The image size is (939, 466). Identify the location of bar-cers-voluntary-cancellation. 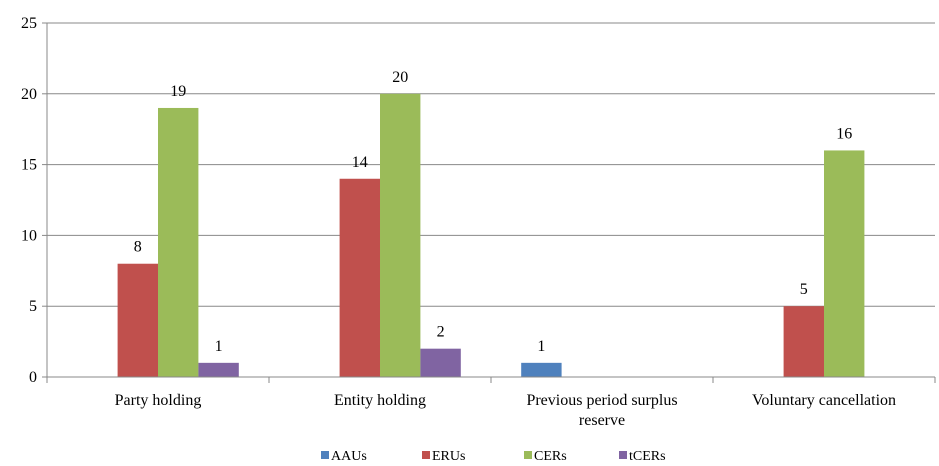
(844, 263).